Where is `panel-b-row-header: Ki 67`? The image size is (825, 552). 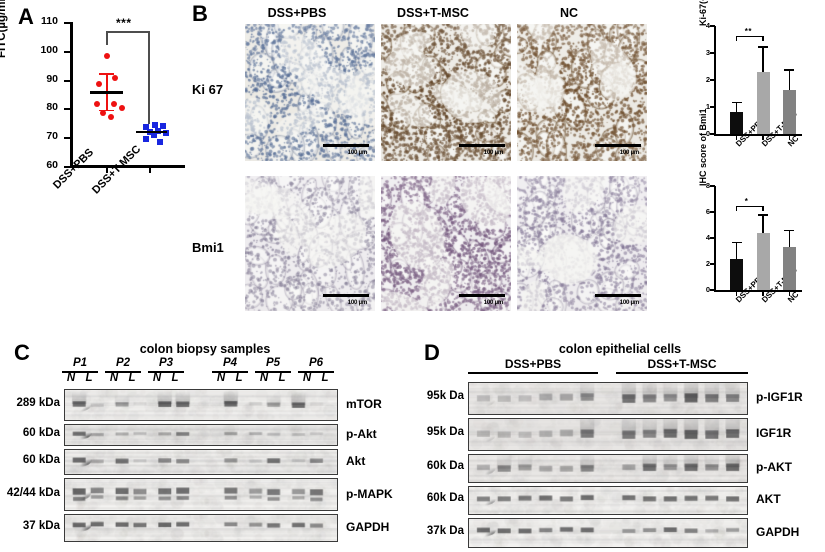 panel-b-row-header: Ki 67 is located at coordinates (208, 89).